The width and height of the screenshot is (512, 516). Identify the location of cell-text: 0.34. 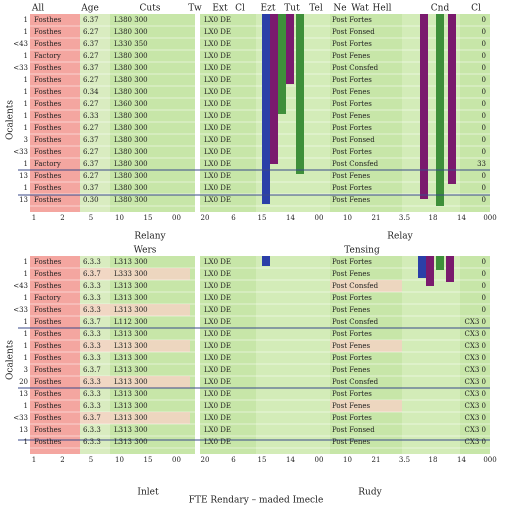
(91, 92).